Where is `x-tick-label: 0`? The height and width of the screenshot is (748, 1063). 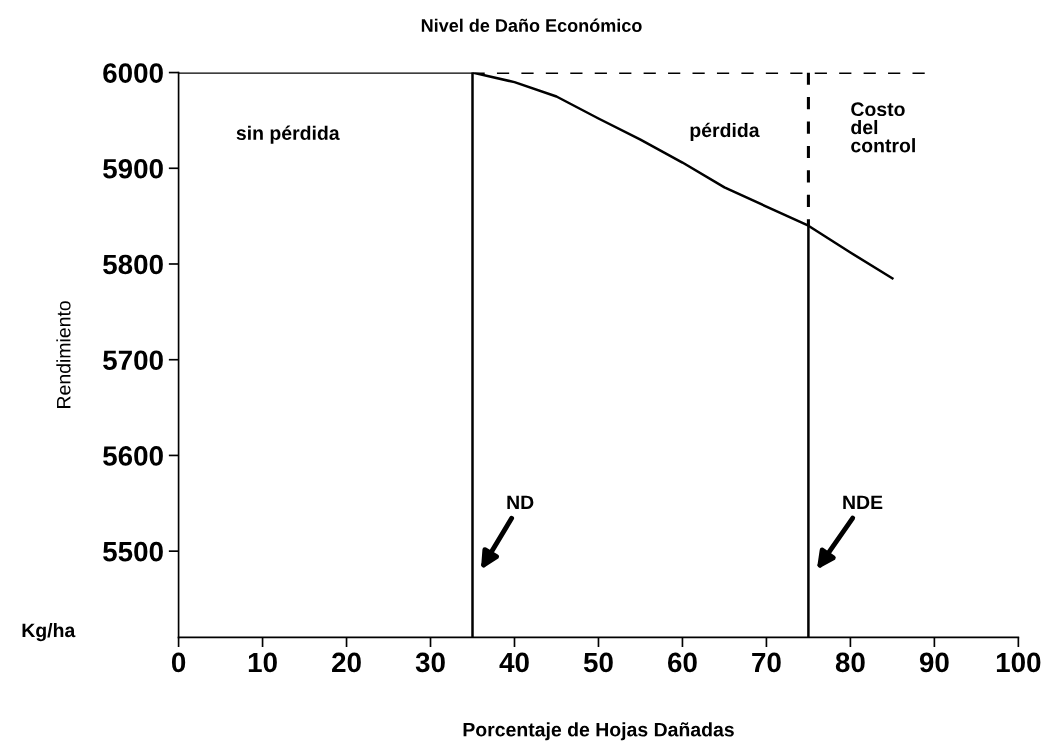 x-tick-label: 0 is located at coordinates (178, 662).